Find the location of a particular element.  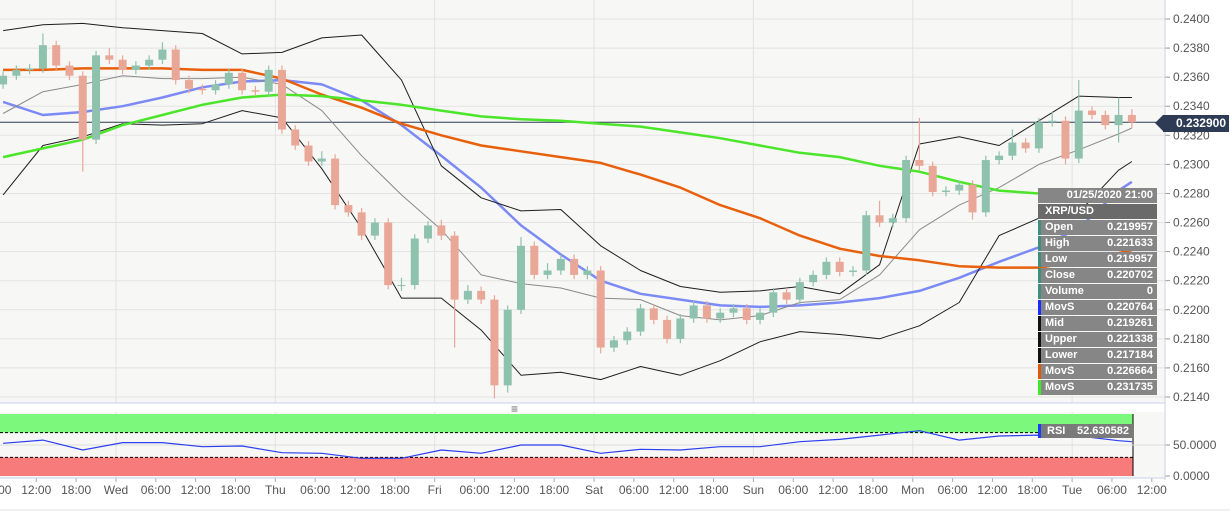

info-row-value: 0.220702 is located at coordinates (1130, 275).